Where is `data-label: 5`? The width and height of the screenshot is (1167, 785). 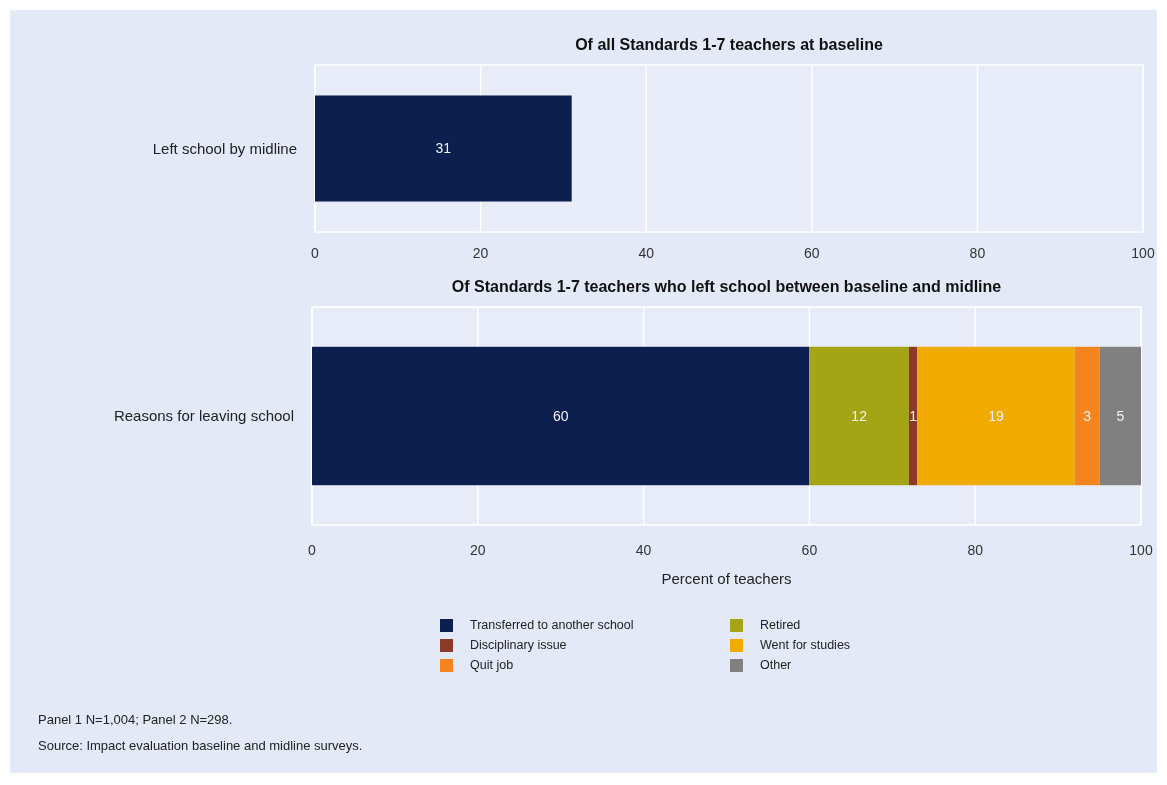
data-label: 5 is located at coordinates (1120, 415).